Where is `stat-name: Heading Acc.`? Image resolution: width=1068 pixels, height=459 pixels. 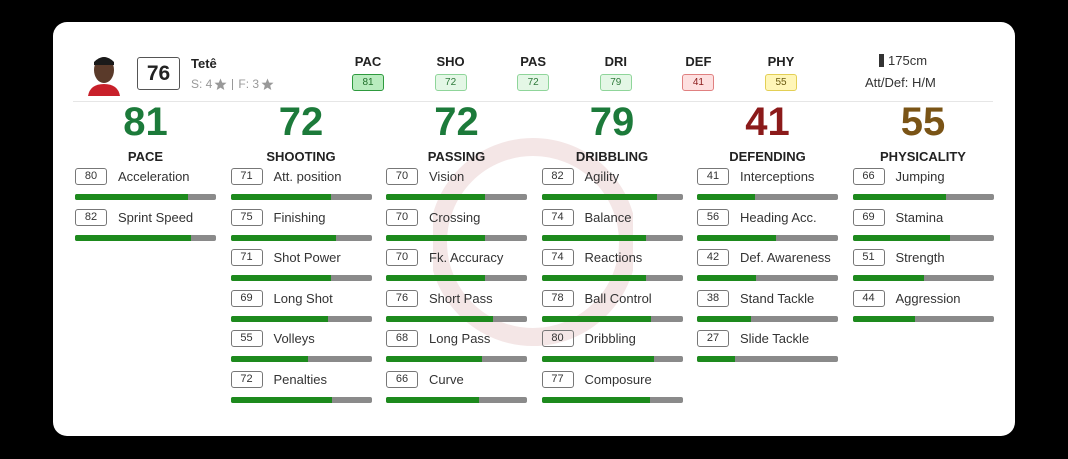
stat-name: Heading Acc. is located at coordinates (778, 217).